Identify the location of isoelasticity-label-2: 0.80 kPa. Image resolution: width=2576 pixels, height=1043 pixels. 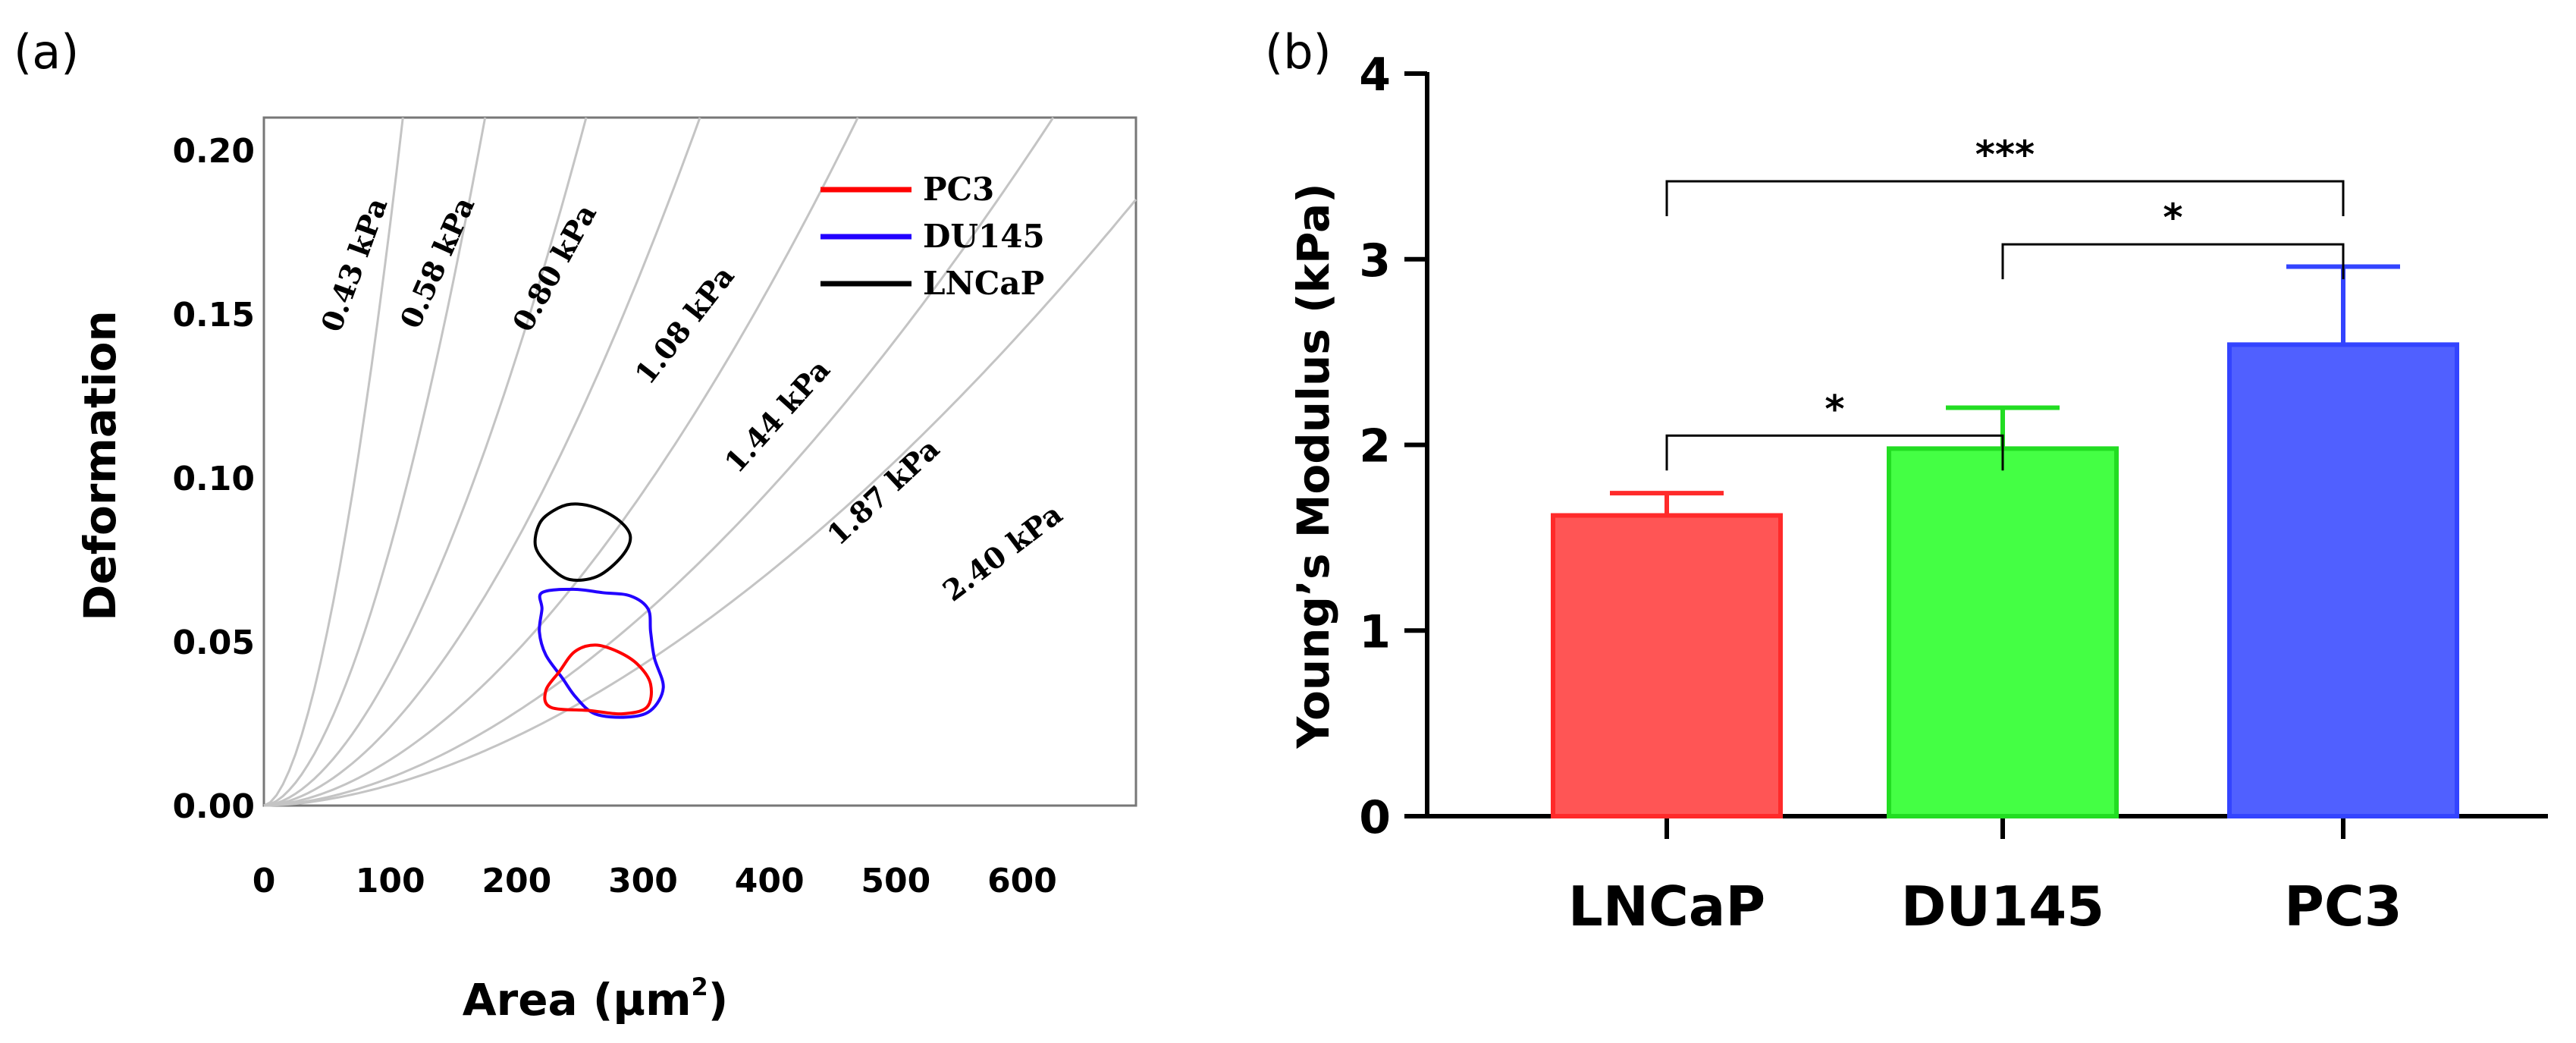
(555, 267).